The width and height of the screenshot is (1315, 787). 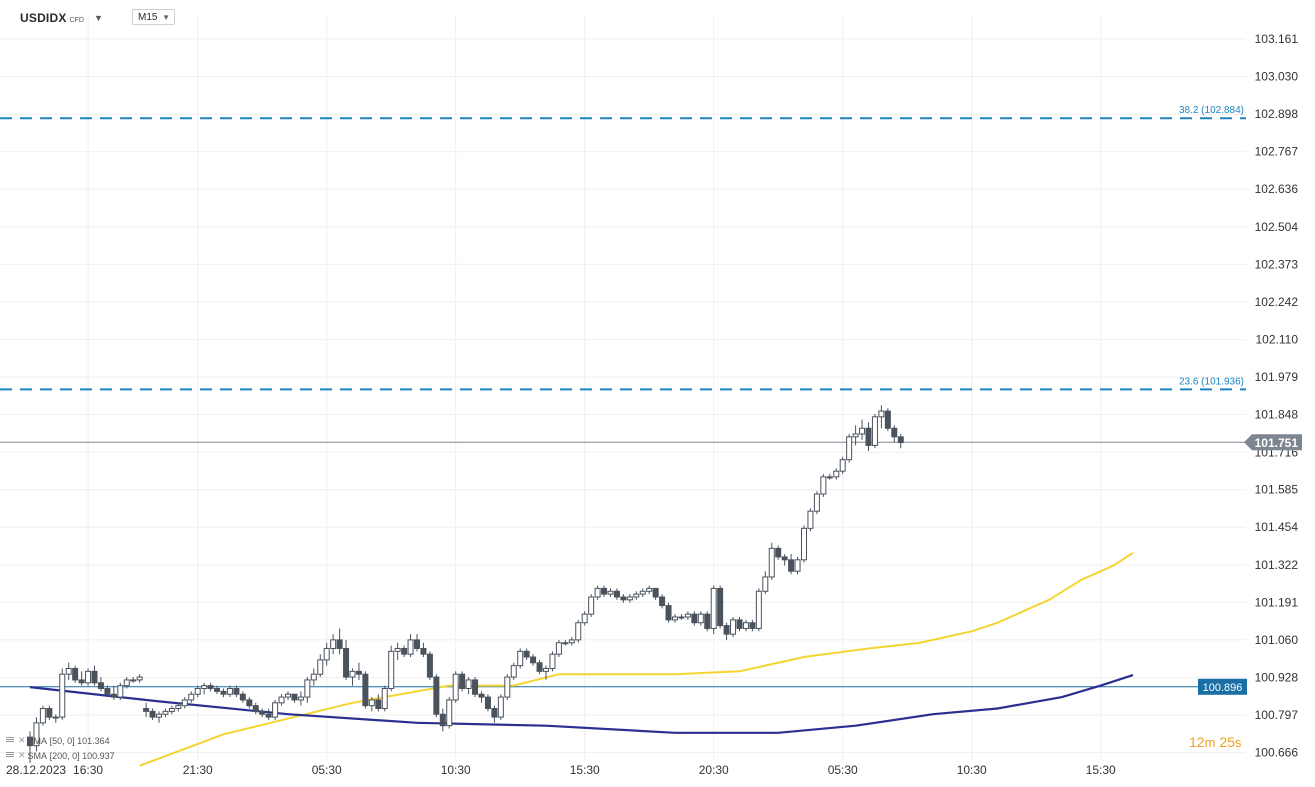 What do you see at coordinates (153, 17) in the screenshot?
I see `timeframe-select: M15 ▼` at bounding box center [153, 17].